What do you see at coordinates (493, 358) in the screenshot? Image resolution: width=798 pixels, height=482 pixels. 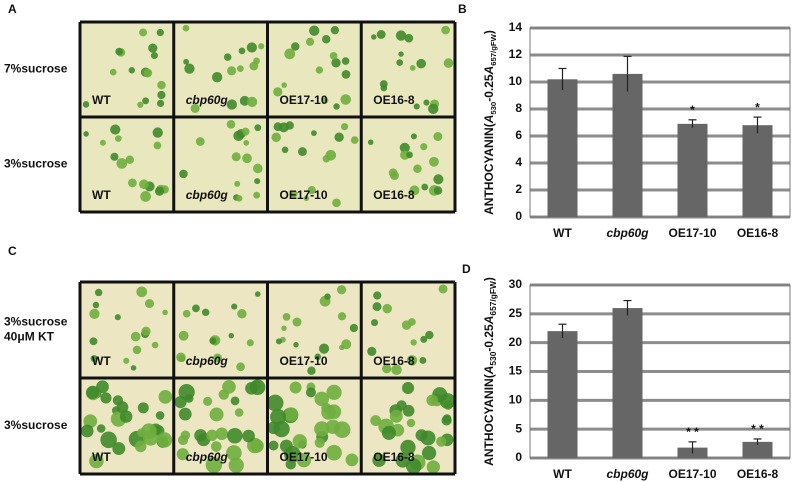 I see `y-axis-label-part: 530` at bounding box center [493, 358].